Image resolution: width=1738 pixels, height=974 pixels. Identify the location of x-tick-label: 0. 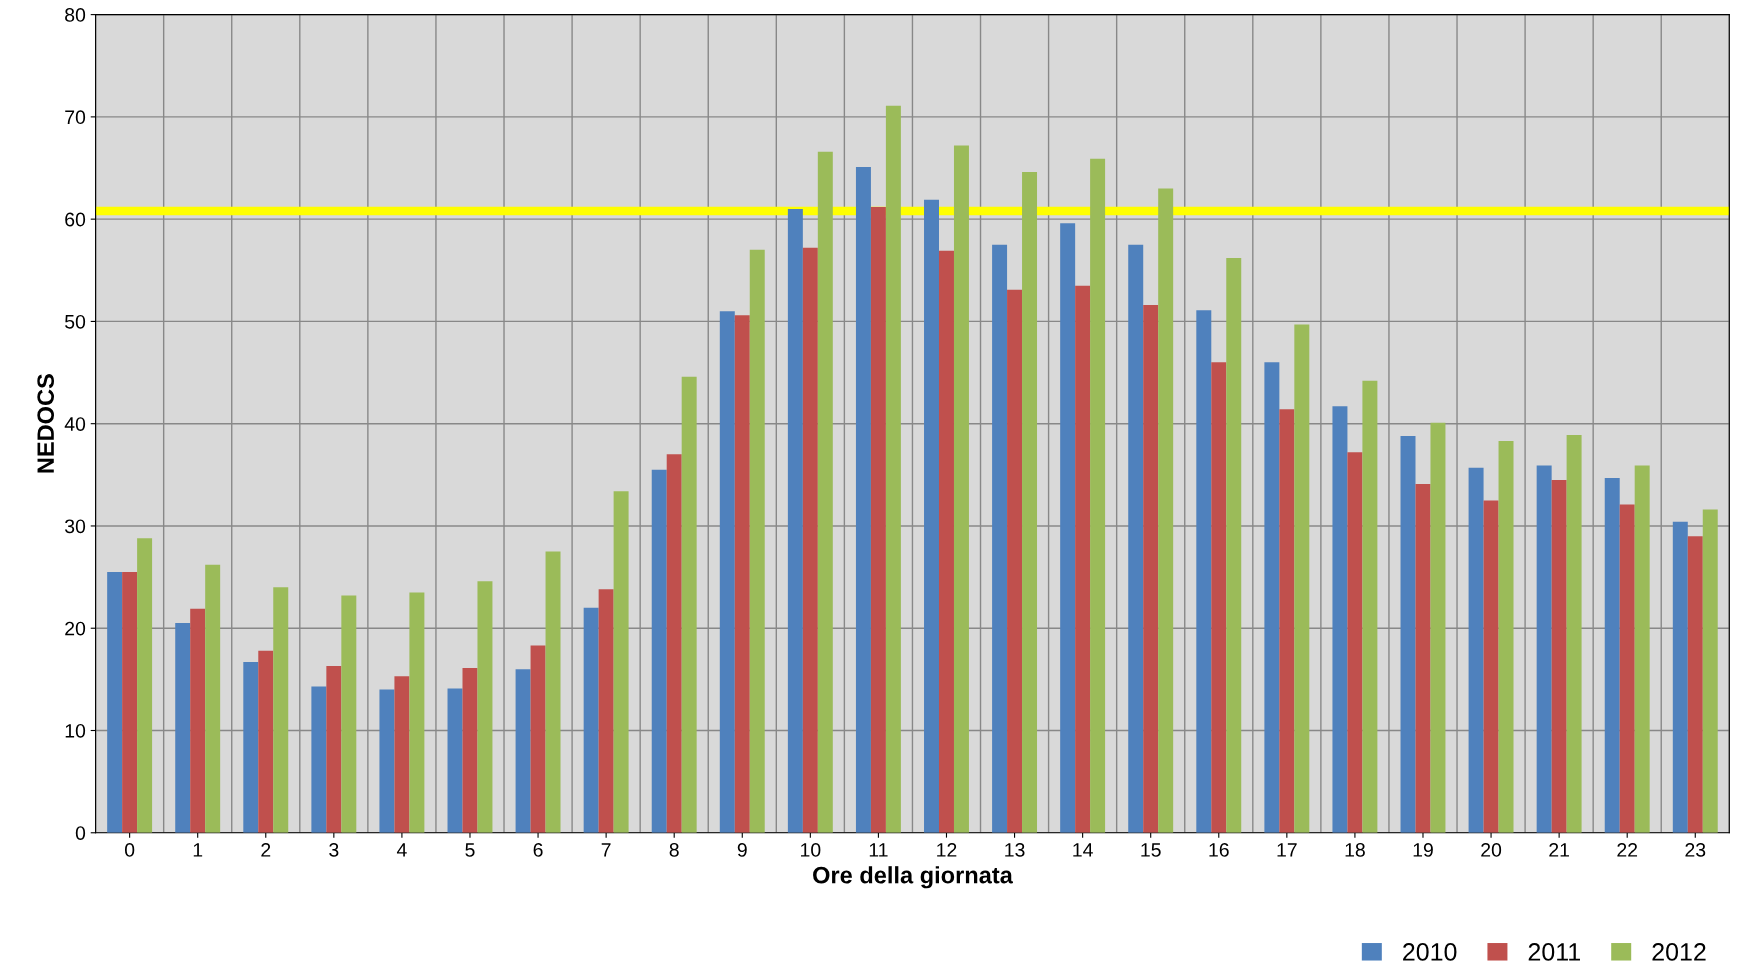
(129, 850).